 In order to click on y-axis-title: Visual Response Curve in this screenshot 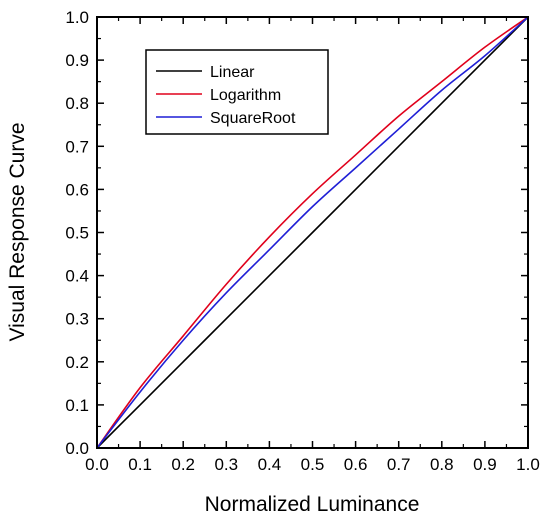, I will do `click(17, 231)`.